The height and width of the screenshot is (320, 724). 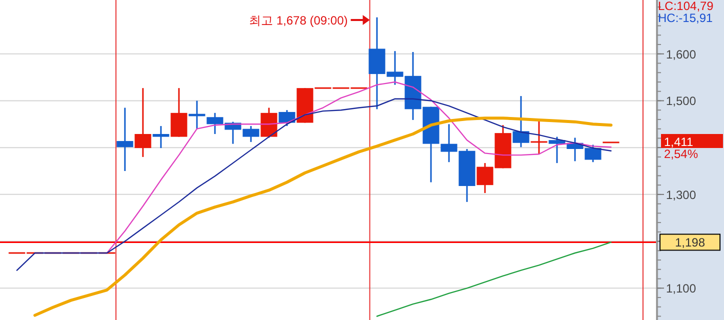 What do you see at coordinates (681, 154) in the screenshot?
I see `text: 2,54%` at bounding box center [681, 154].